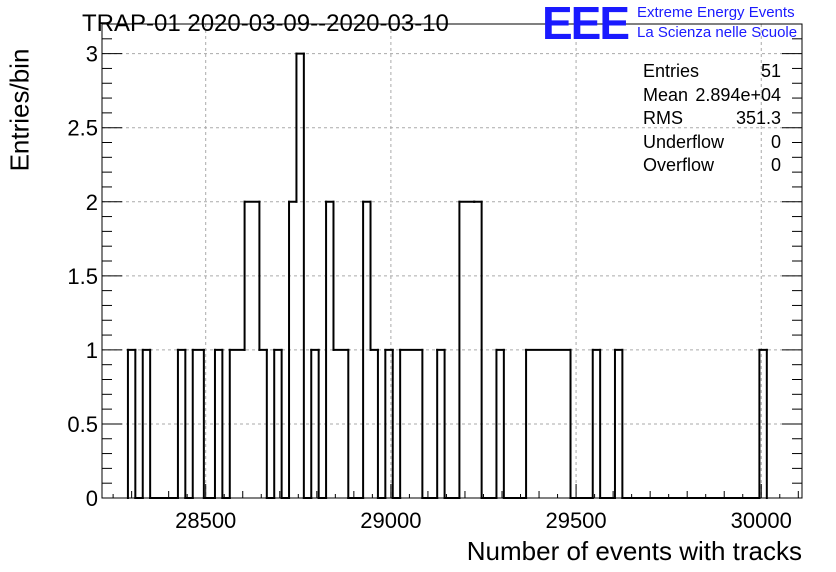 This screenshot has height=572, width=836. What do you see at coordinates (679, 165) in the screenshot?
I see `stats-label: Overflow` at bounding box center [679, 165].